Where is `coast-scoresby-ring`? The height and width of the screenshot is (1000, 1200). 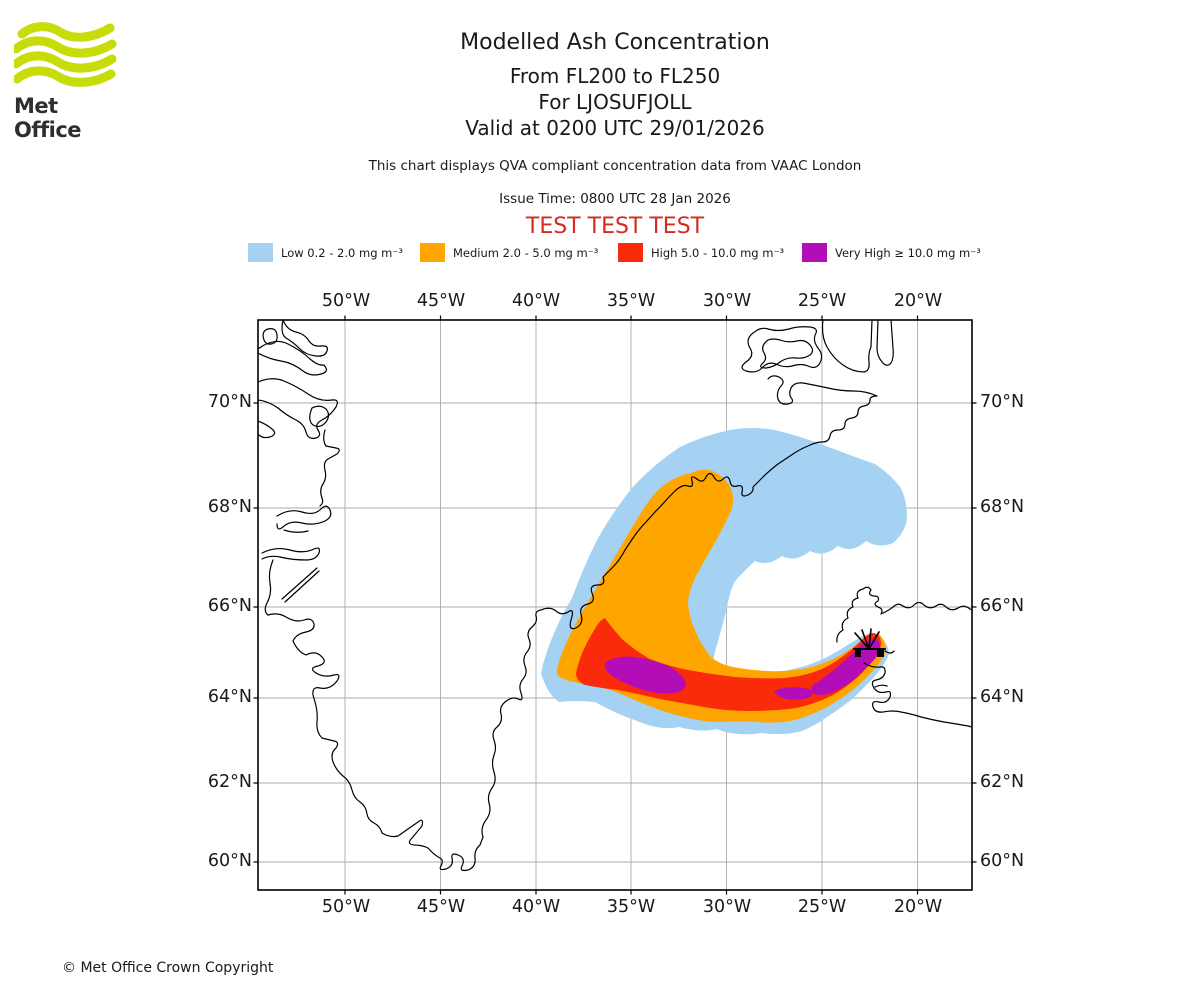
coast-scoresby-ring is located at coordinates (782, 349).